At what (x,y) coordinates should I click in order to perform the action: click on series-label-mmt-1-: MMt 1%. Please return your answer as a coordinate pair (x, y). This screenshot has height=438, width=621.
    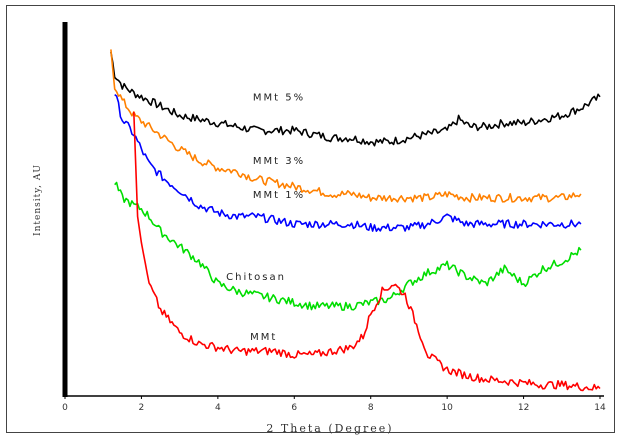
    Looking at the image, I should click on (279, 195).